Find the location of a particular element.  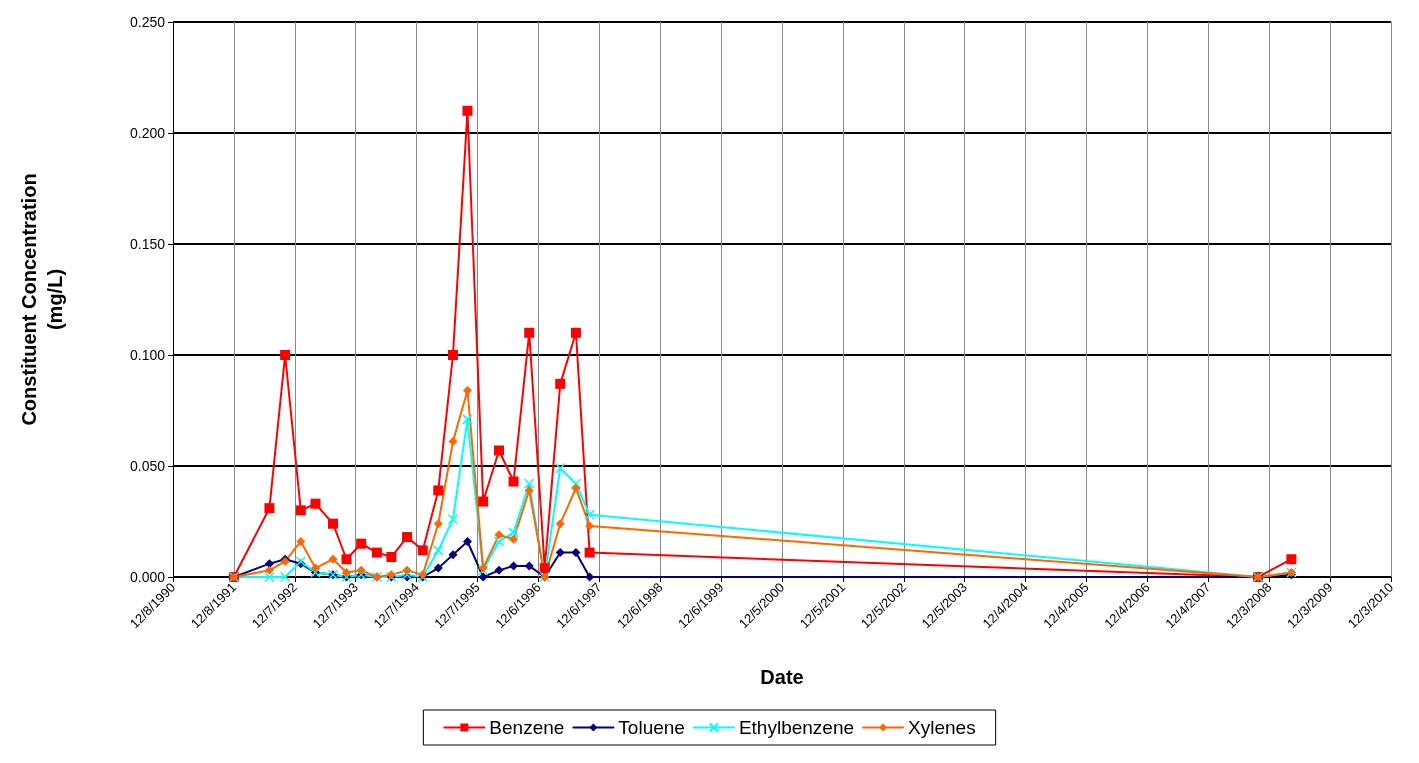

legend-label: Toluene is located at coordinates (651, 727).